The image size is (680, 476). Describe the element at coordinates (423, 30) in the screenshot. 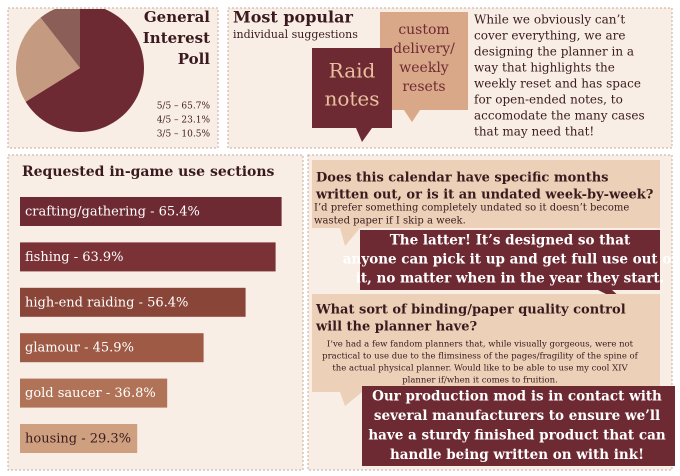

I see `suggestion-text: custom` at that location.